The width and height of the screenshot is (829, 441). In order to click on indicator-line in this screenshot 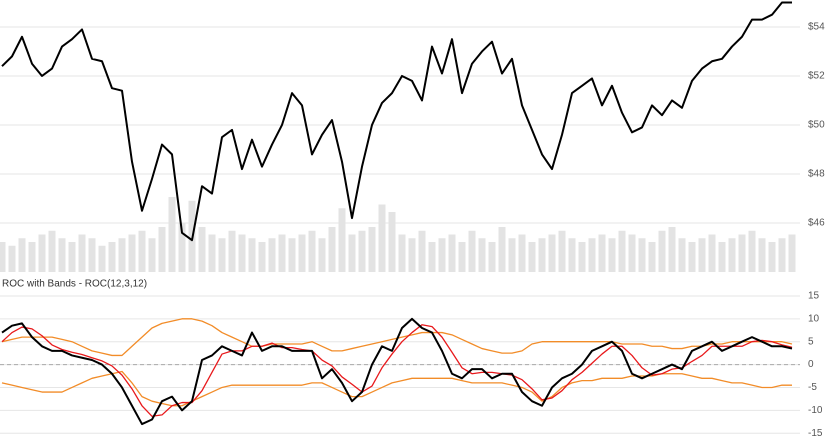, I will do `click(396, 388)`.